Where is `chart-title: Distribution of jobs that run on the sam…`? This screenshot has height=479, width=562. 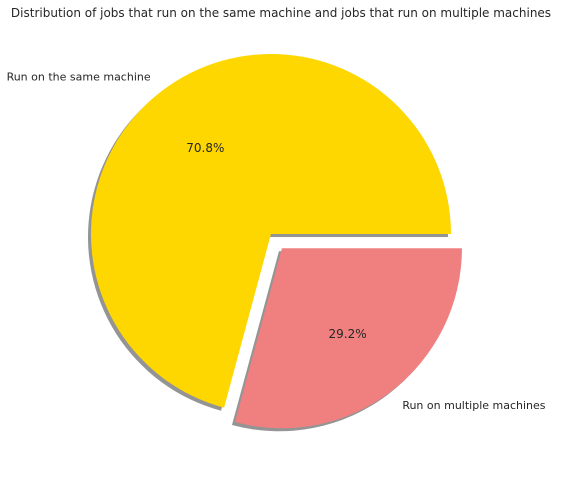 chart-title: Distribution of jobs that run on the sam… is located at coordinates (281, 13).